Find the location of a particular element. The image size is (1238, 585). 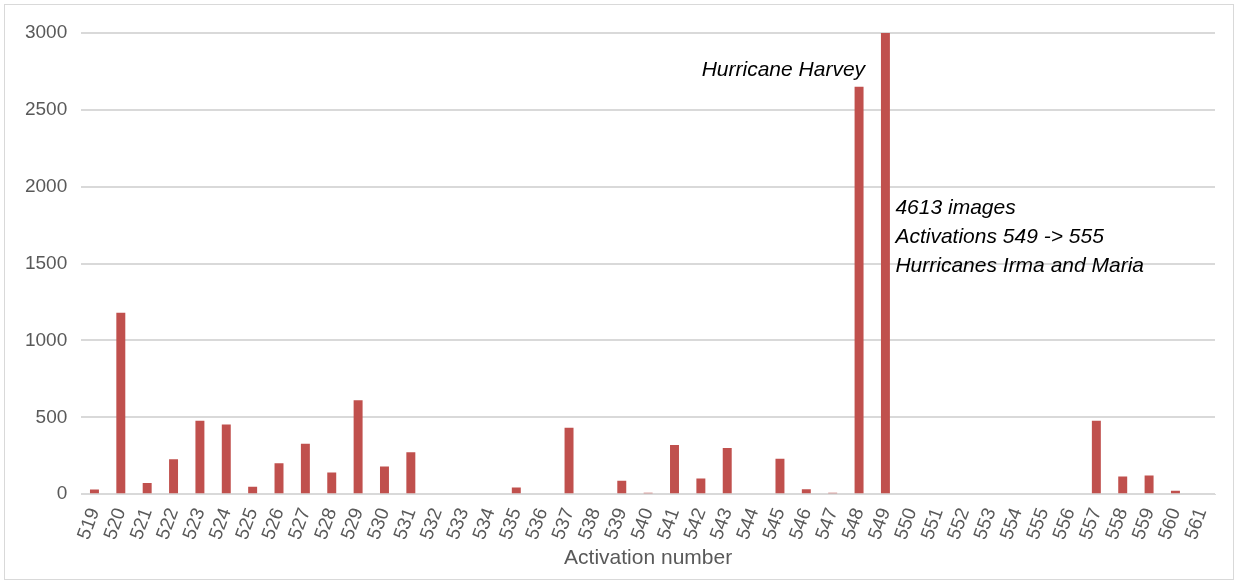

y-tick-label: 1500 is located at coordinates (46, 262).